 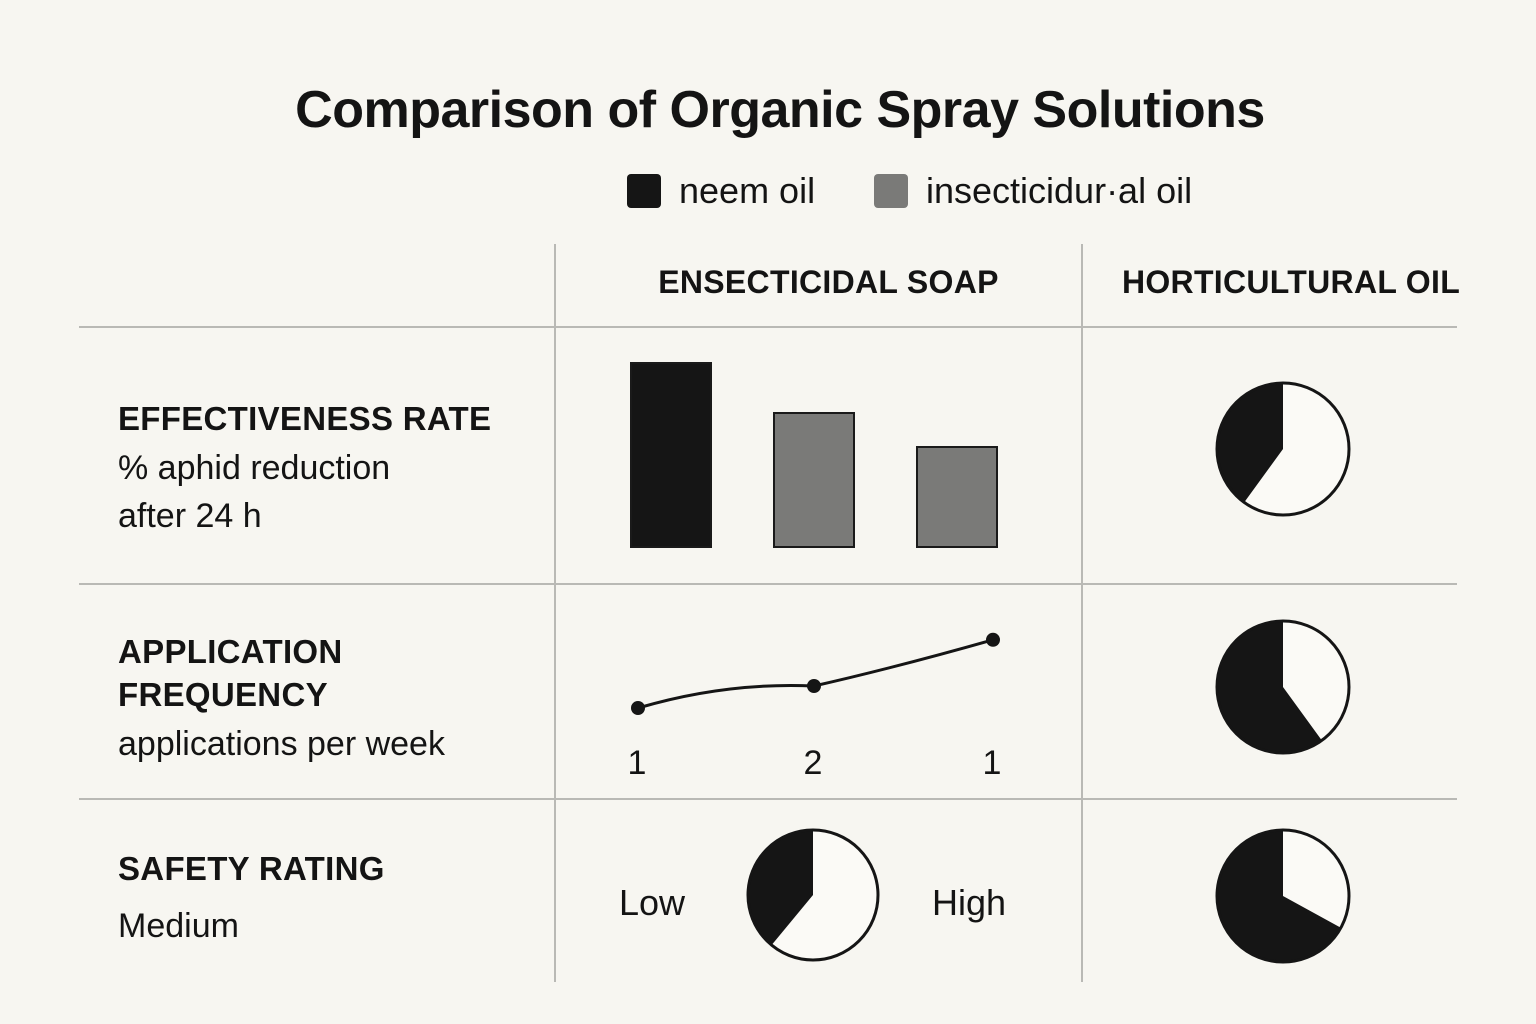 What do you see at coordinates (223, 694) in the screenshot?
I see `row-title-line-2: FREQUENCY` at bounding box center [223, 694].